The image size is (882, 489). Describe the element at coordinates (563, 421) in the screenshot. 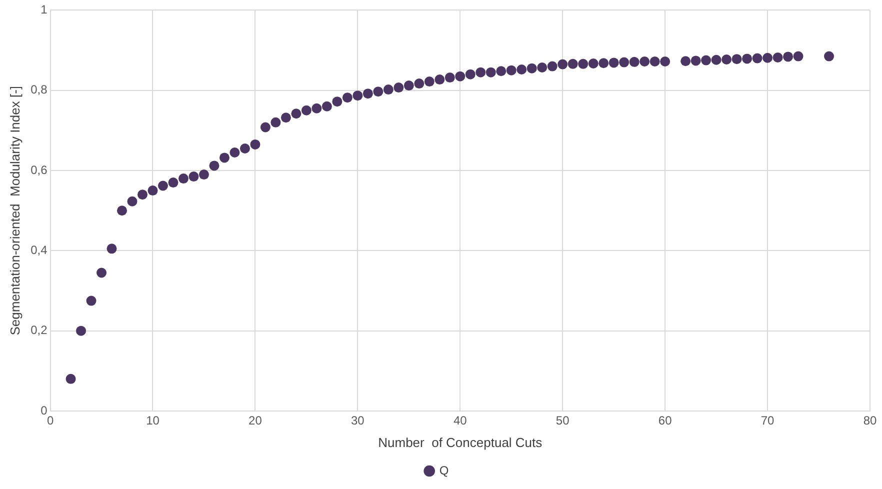

I see `x-tick-label: 50` at that location.